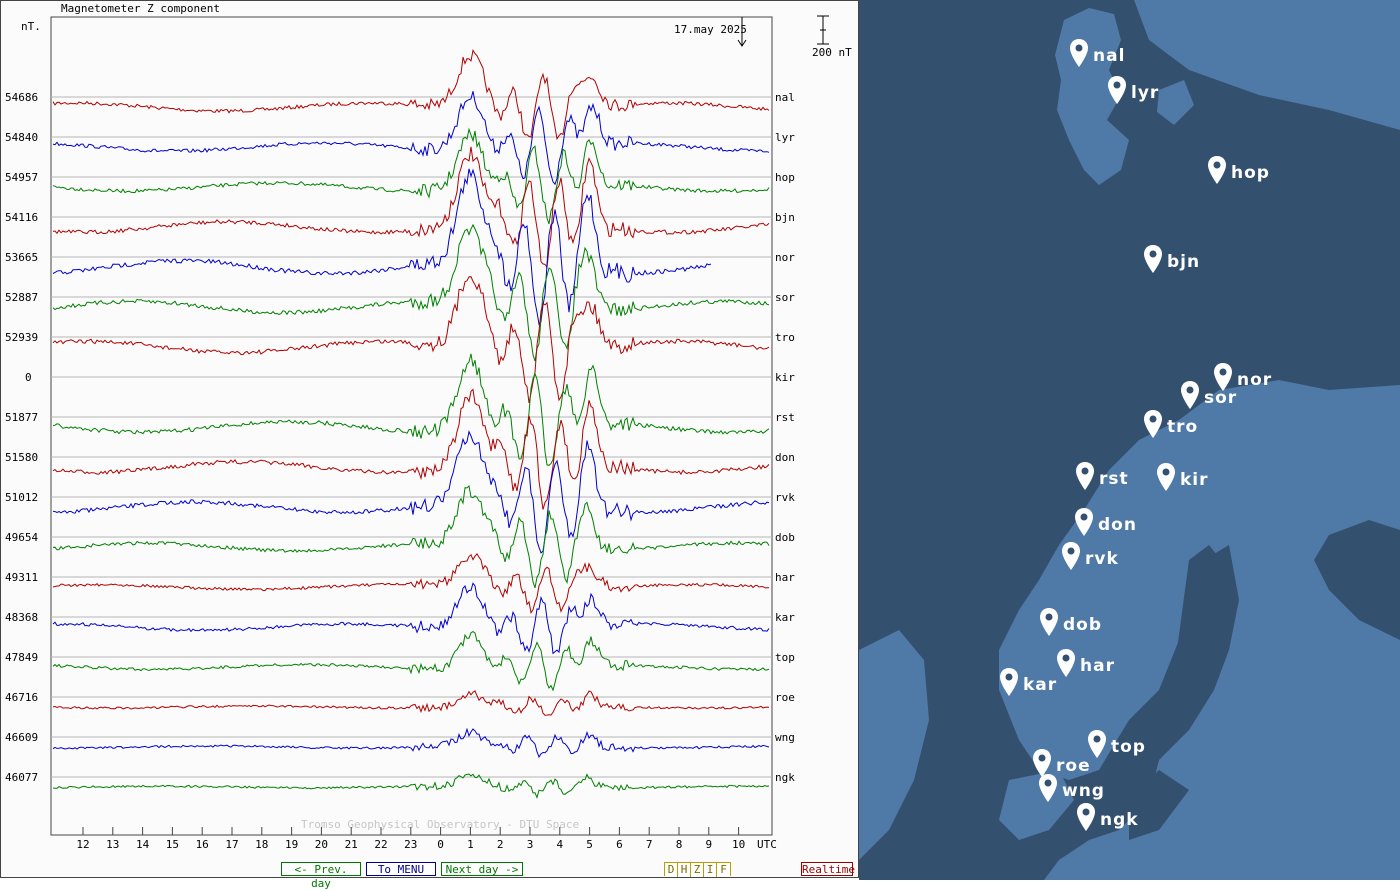 The image size is (1400, 891). What do you see at coordinates (321, 876) in the screenshot?
I see `prev-day-button: <- Prev. day` at bounding box center [321, 876].